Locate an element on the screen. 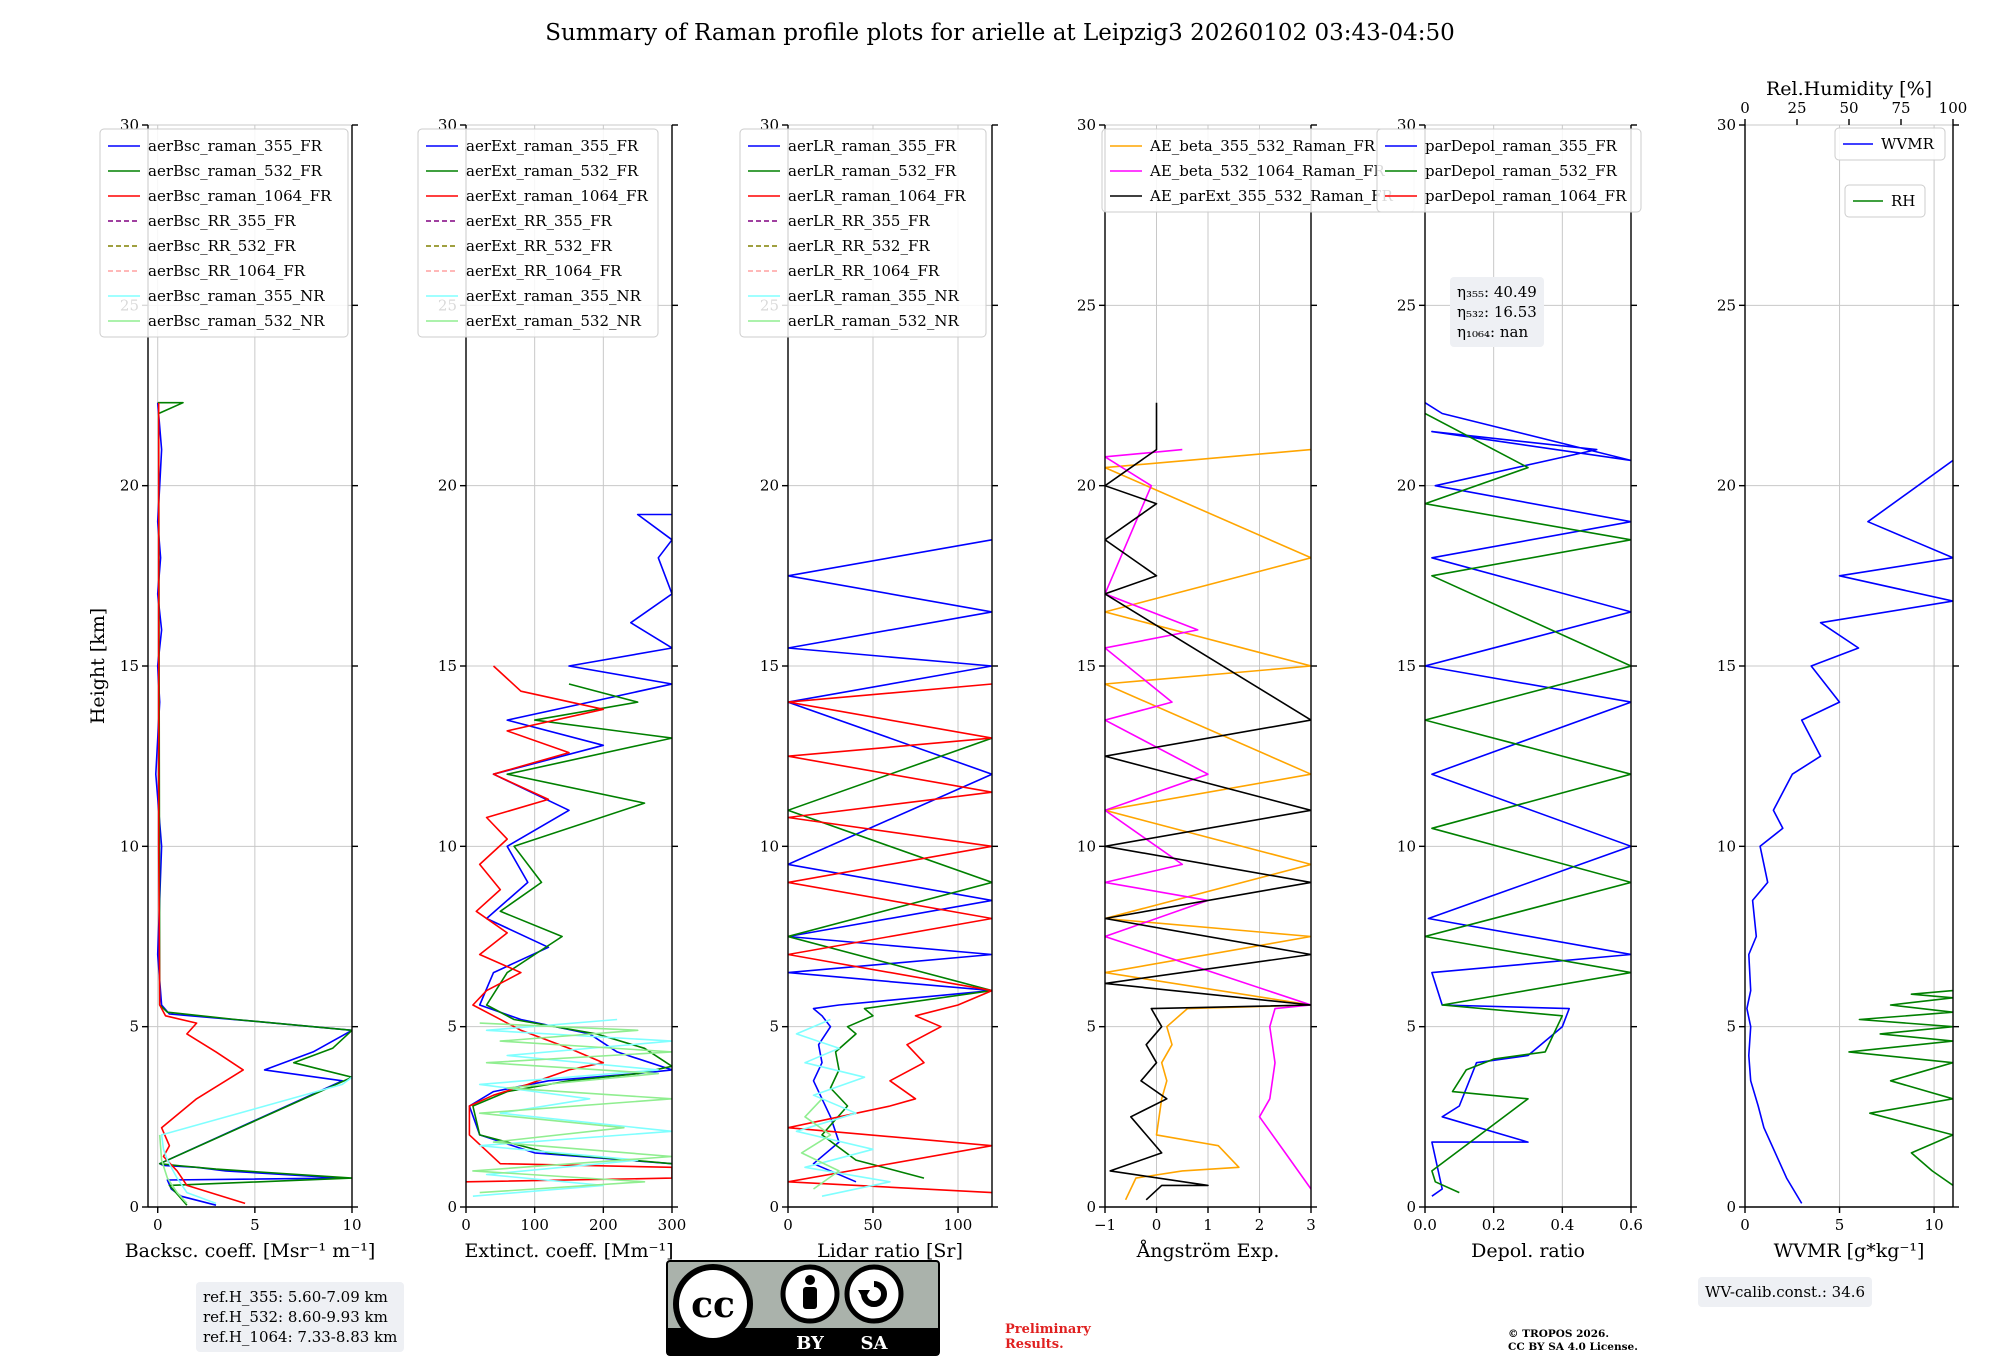  legend-label: aerExt_RR_355_FR is located at coordinates (539, 221).